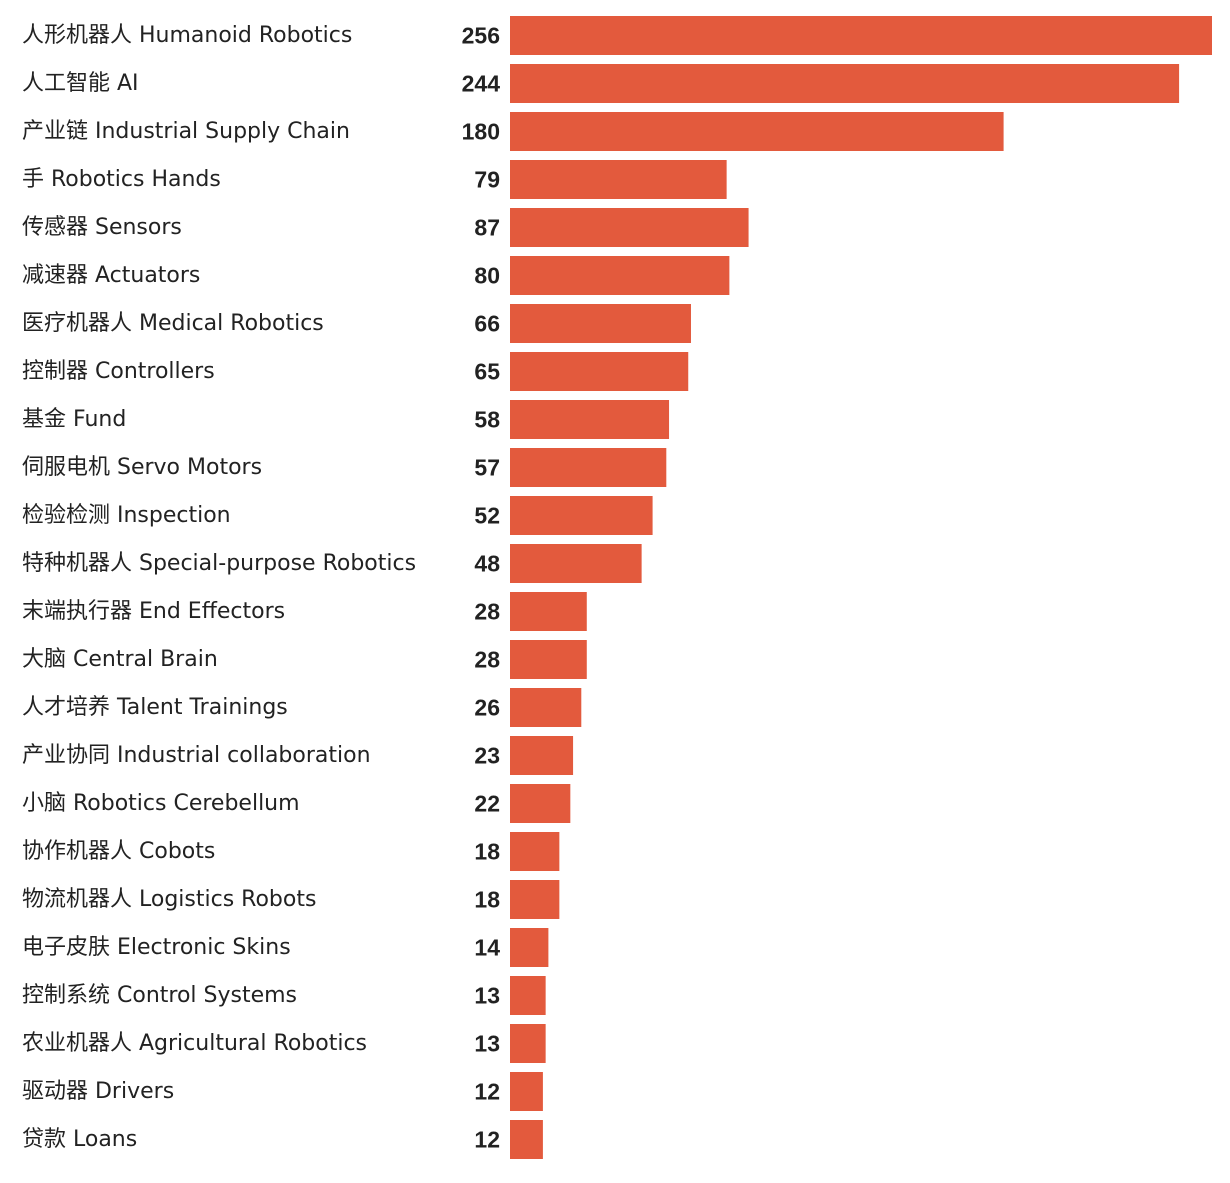  I want to click on category-label: 人形机器人 Humanoid Robotics, so click(187, 35).